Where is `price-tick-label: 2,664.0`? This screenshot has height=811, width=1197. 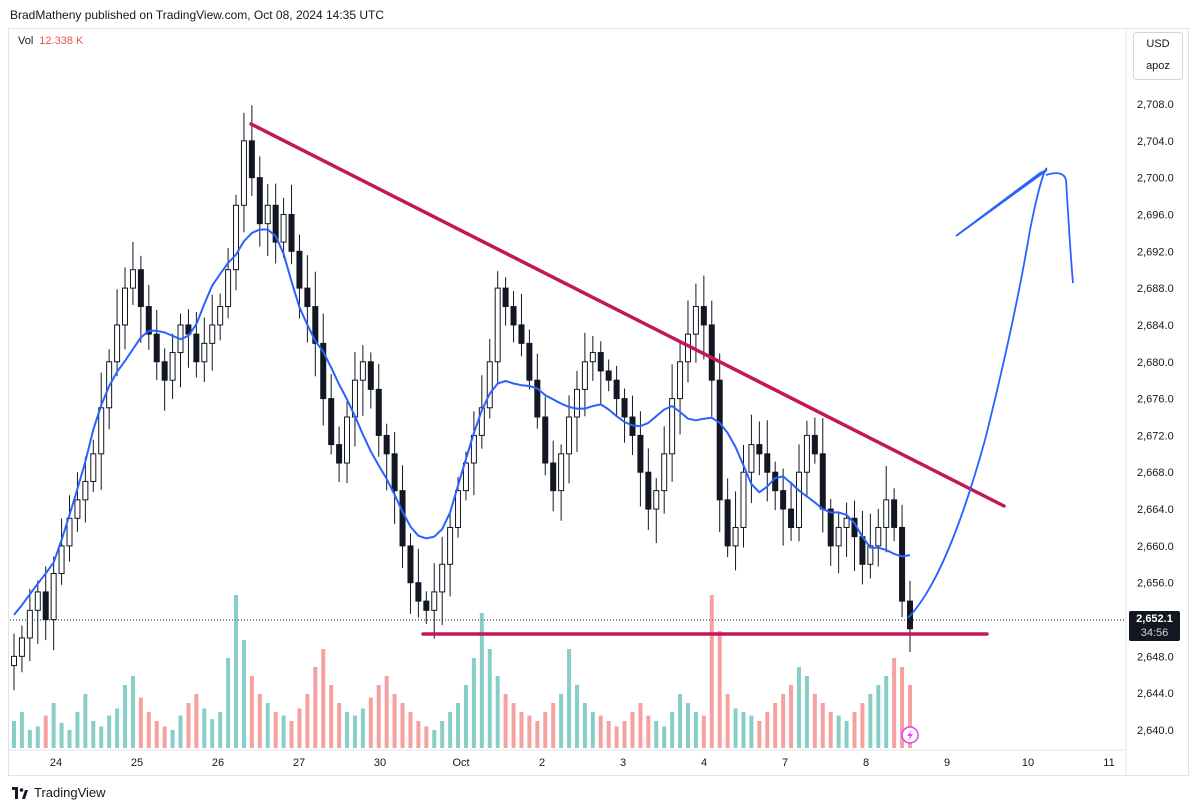 price-tick-label: 2,664.0 is located at coordinates (1155, 510).